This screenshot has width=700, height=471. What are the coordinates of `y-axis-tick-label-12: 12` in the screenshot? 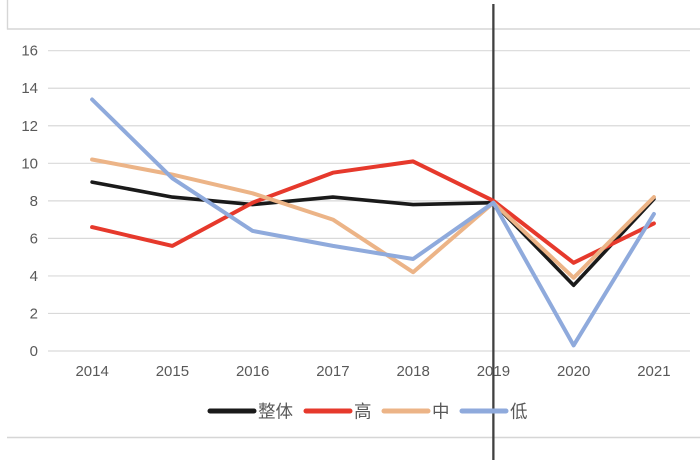 It's located at (29, 126).